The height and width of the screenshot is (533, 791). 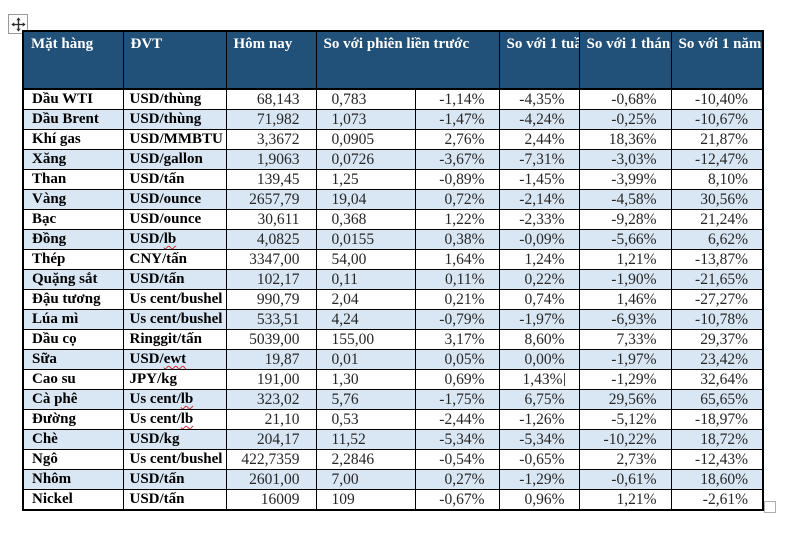 What do you see at coordinates (539, 199) in the screenshot?
I see `vs-week-pct-cell: -2,14%` at bounding box center [539, 199].